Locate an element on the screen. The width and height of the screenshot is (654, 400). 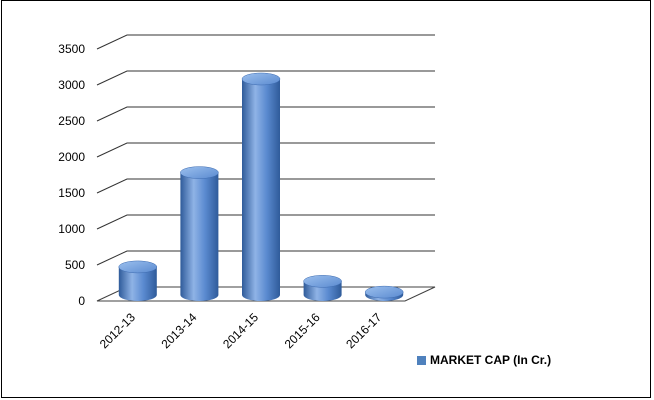
legend-swatch is located at coordinates (421, 360).